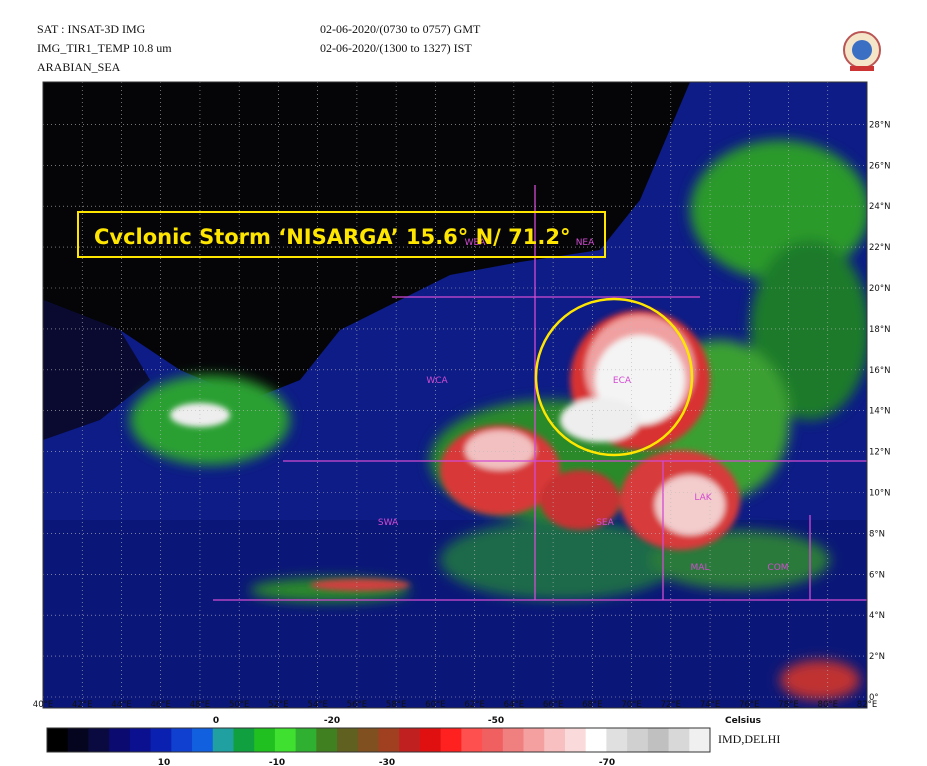 The height and width of the screenshot is (766, 927). Describe the element at coordinates (743, 721) in the screenshot. I see `colorbar-unit: Celsius` at that location.